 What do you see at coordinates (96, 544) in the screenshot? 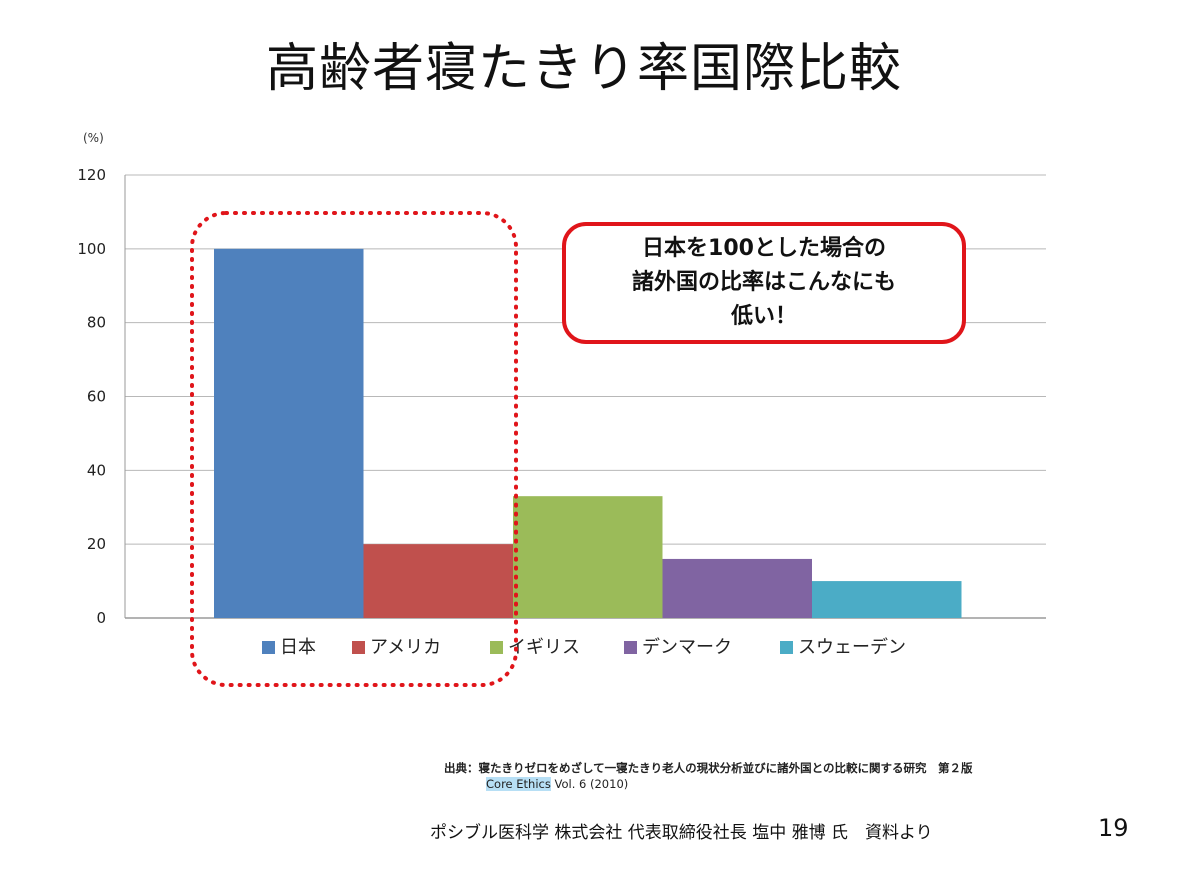
I see `y-tick-label: 20` at bounding box center [96, 544].